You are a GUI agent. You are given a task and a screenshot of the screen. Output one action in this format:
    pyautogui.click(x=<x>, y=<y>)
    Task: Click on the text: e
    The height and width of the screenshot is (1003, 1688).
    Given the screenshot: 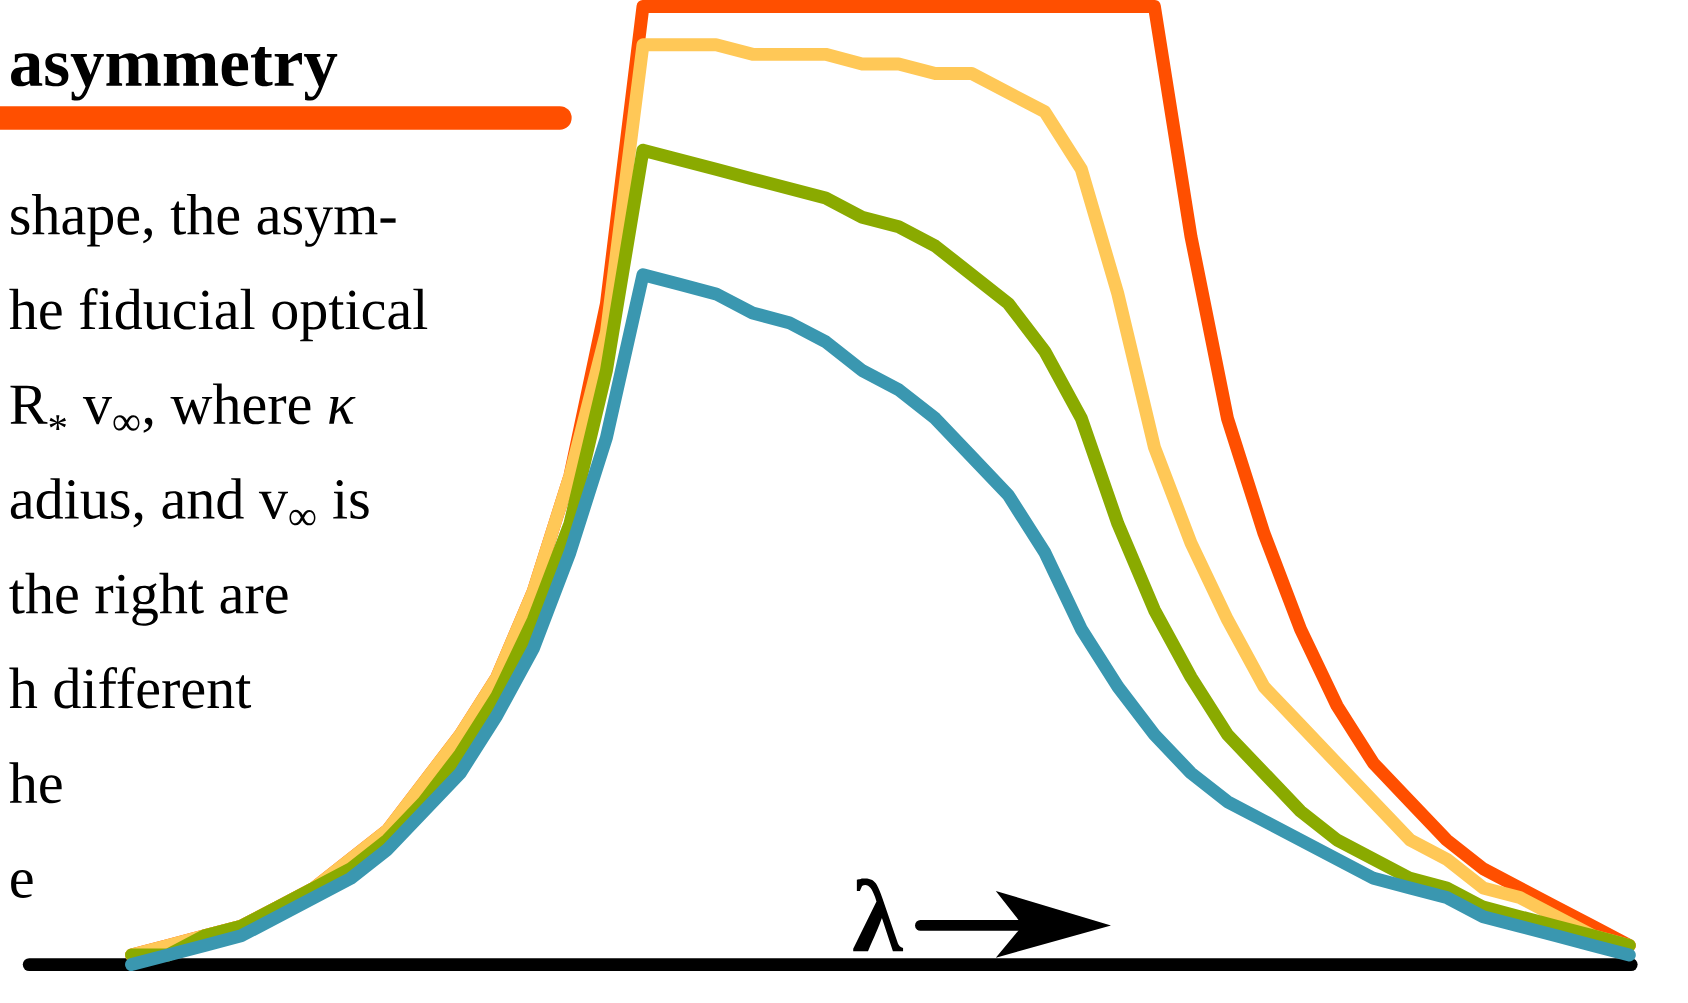 What is the action you would take?
    pyautogui.click(x=22, y=884)
    